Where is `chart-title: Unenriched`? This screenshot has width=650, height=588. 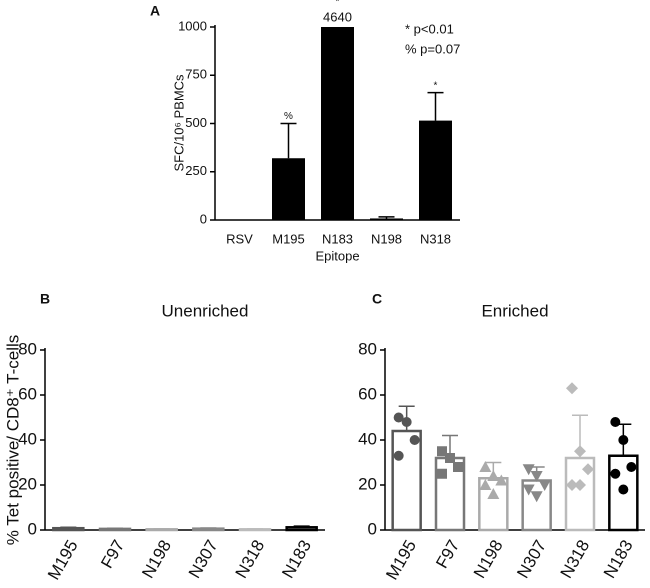 chart-title: Unenriched is located at coordinates (205, 310).